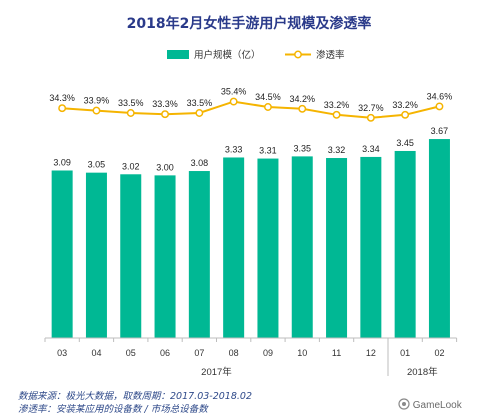  What do you see at coordinates (371, 149) in the screenshot?
I see `bar-value-label: 3.34` at bounding box center [371, 149].